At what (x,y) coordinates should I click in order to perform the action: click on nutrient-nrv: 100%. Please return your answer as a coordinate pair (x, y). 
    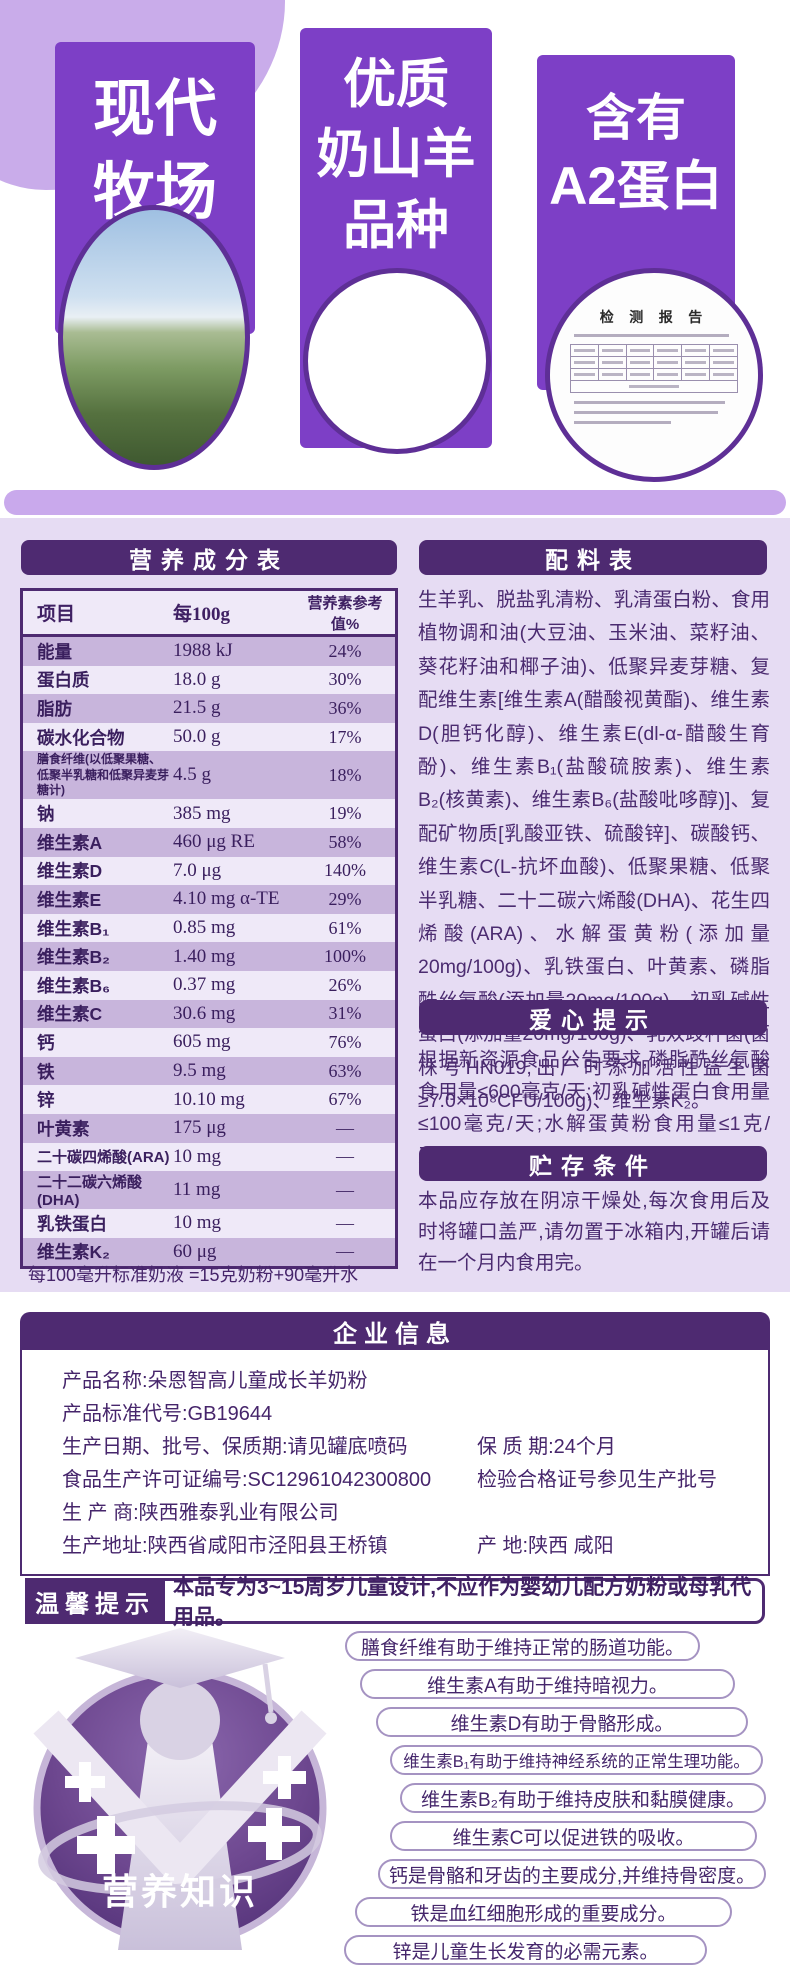
    Looking at the image, I should click on (345, 956).